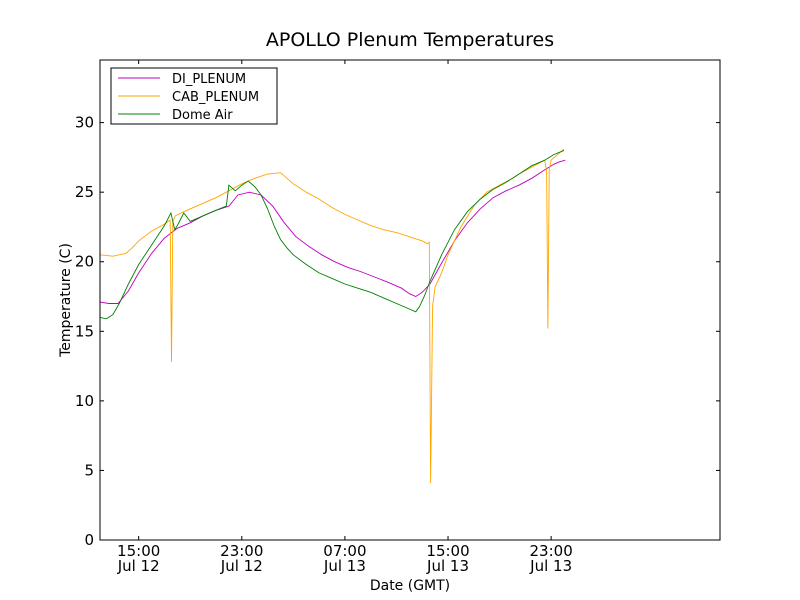  Describe the element at coordinates (84, 123) in the screenshot. I see `y-tick-label: 30` at that location.